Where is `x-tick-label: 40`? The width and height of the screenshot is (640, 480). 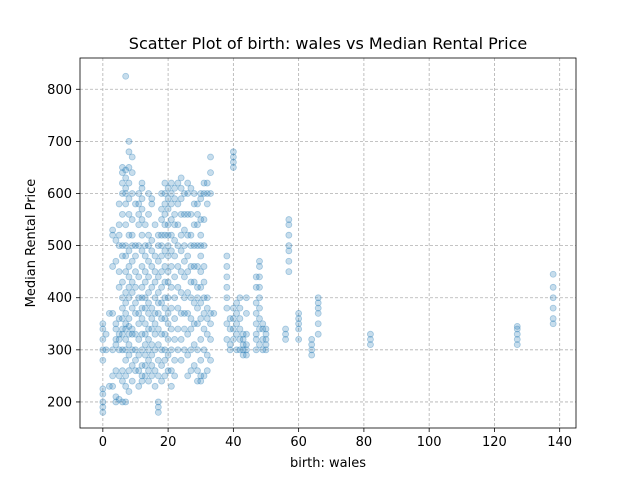
x-tick-label: 40 is located at coordinates (233, 442).